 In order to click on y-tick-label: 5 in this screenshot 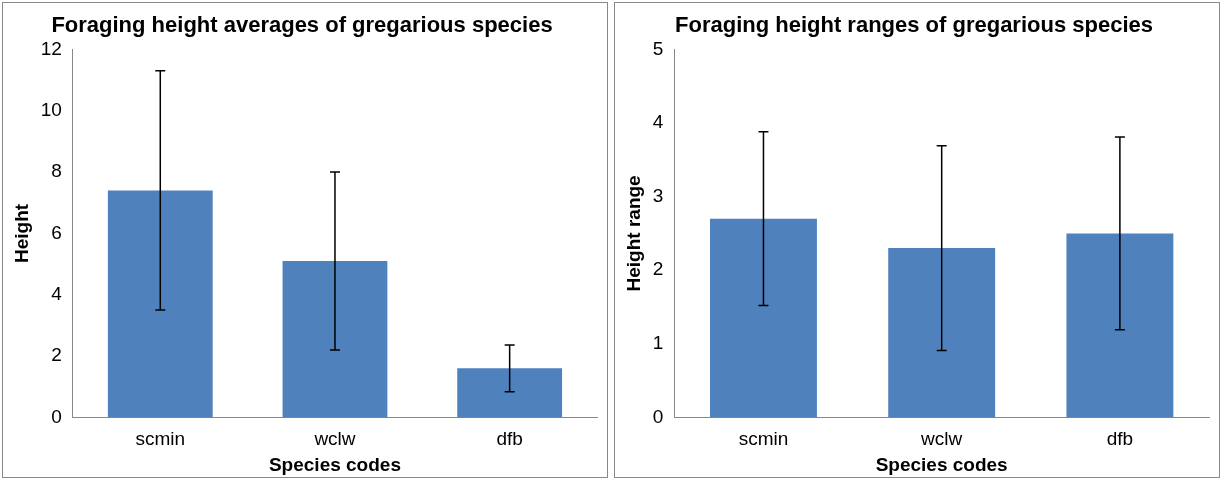, I will do `click(658, 48)`.